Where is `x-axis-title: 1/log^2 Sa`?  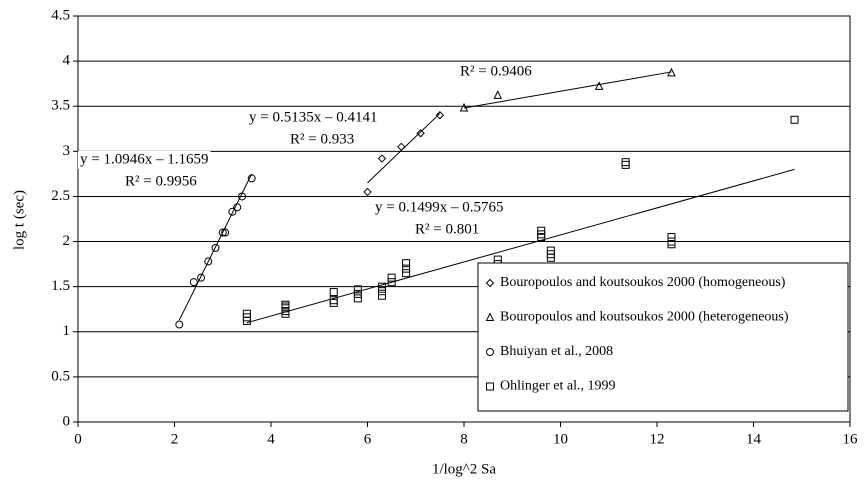
x-axis-title: 1/log^2 Sa is located at coordinates (464, 469).